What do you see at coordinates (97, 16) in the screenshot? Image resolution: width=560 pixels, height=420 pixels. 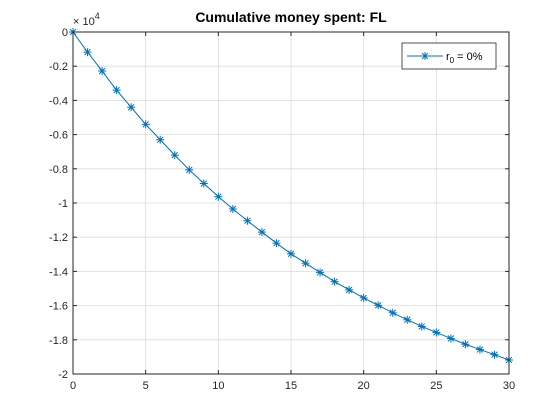 I see `multiplier-exponent: 4` at bounding box center [97, 16].